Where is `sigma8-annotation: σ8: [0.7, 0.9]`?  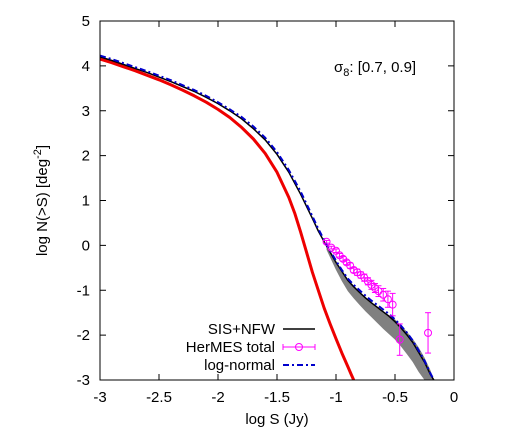 sigma8-annotation: σ8: [0.7, 0.9] is located at coordinates (375, 69).